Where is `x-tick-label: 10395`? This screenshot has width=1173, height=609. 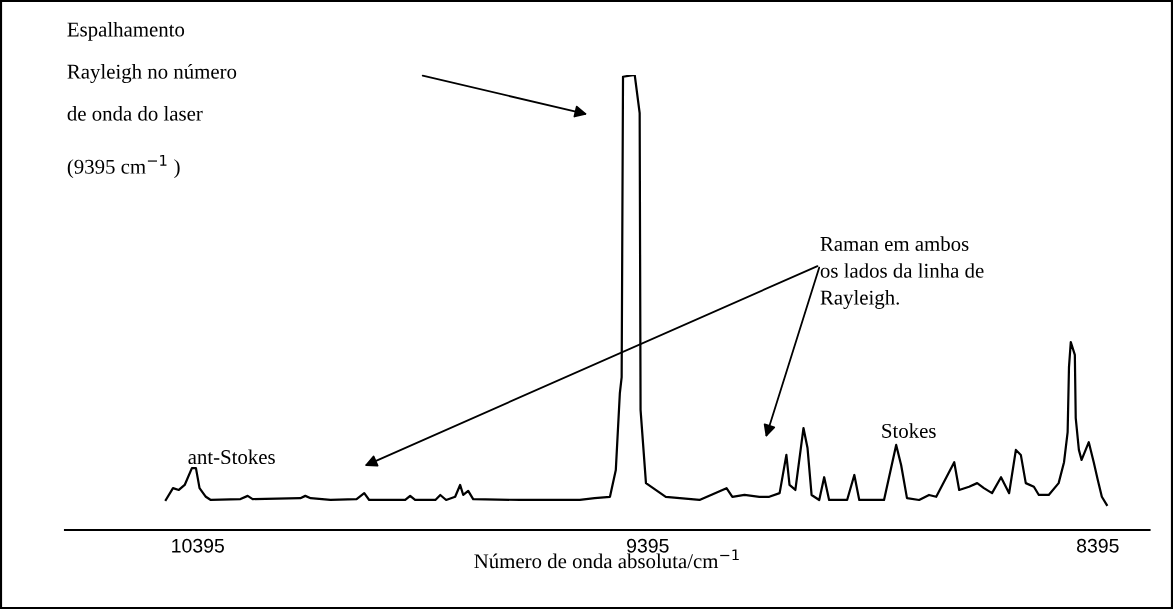 x-tick-label: 10395 is located at coordinates (198, 545).